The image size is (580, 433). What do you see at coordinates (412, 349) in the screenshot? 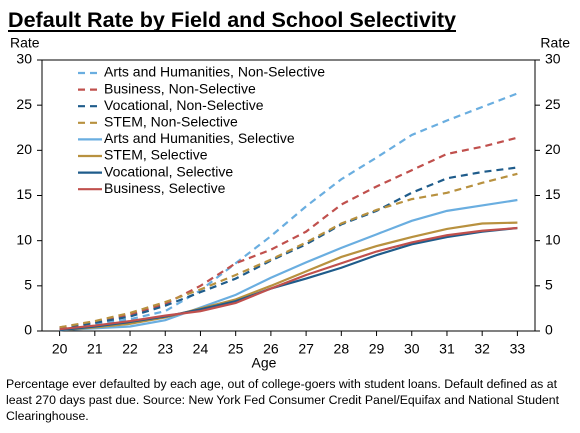
I see `x-tick-label: 30` at bounding box center [412, 349].